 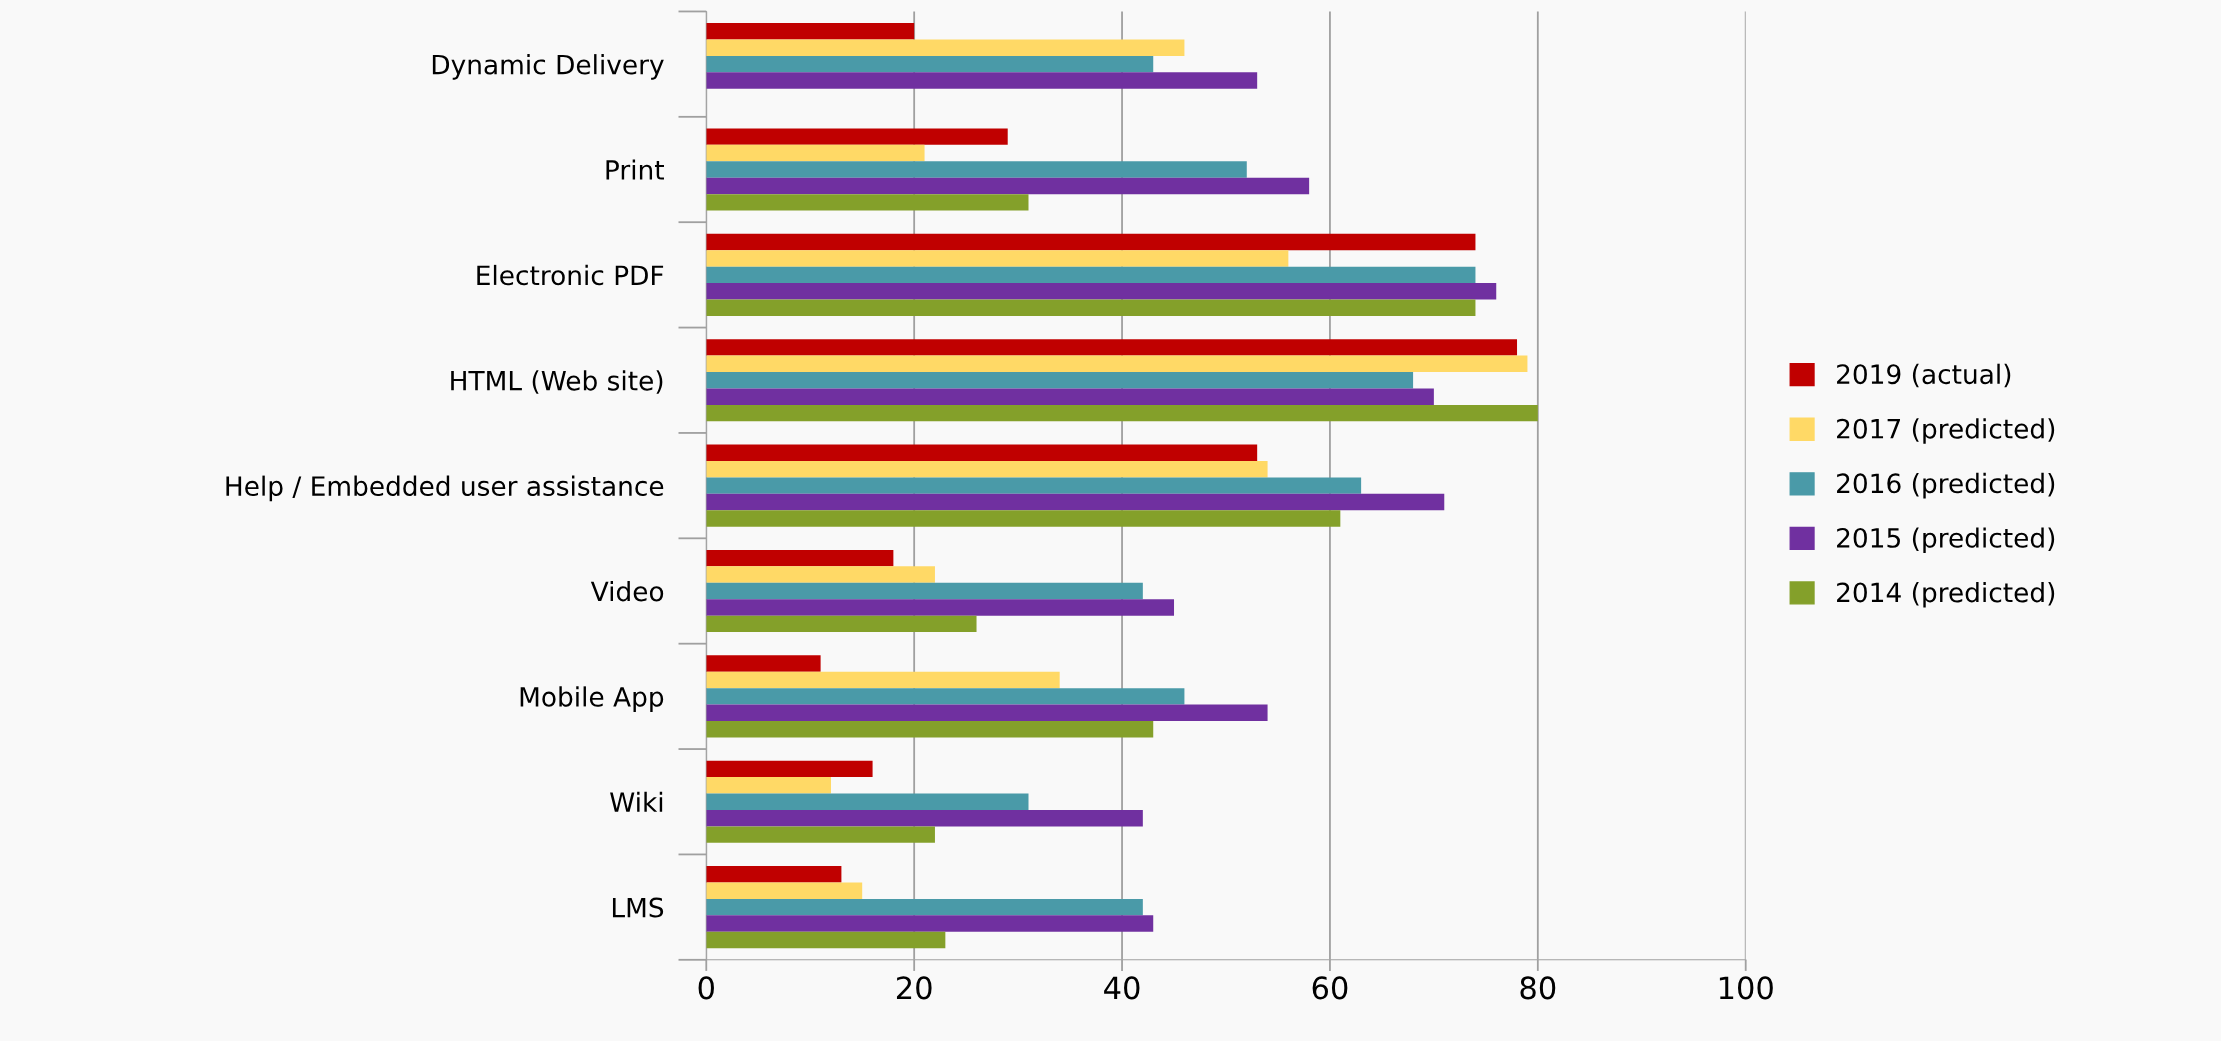 What do you see at coordinates (1946, 431) in the screenshot?
I see `legend-label: 2017 (predicted)` at bounding box center [1946, 431].